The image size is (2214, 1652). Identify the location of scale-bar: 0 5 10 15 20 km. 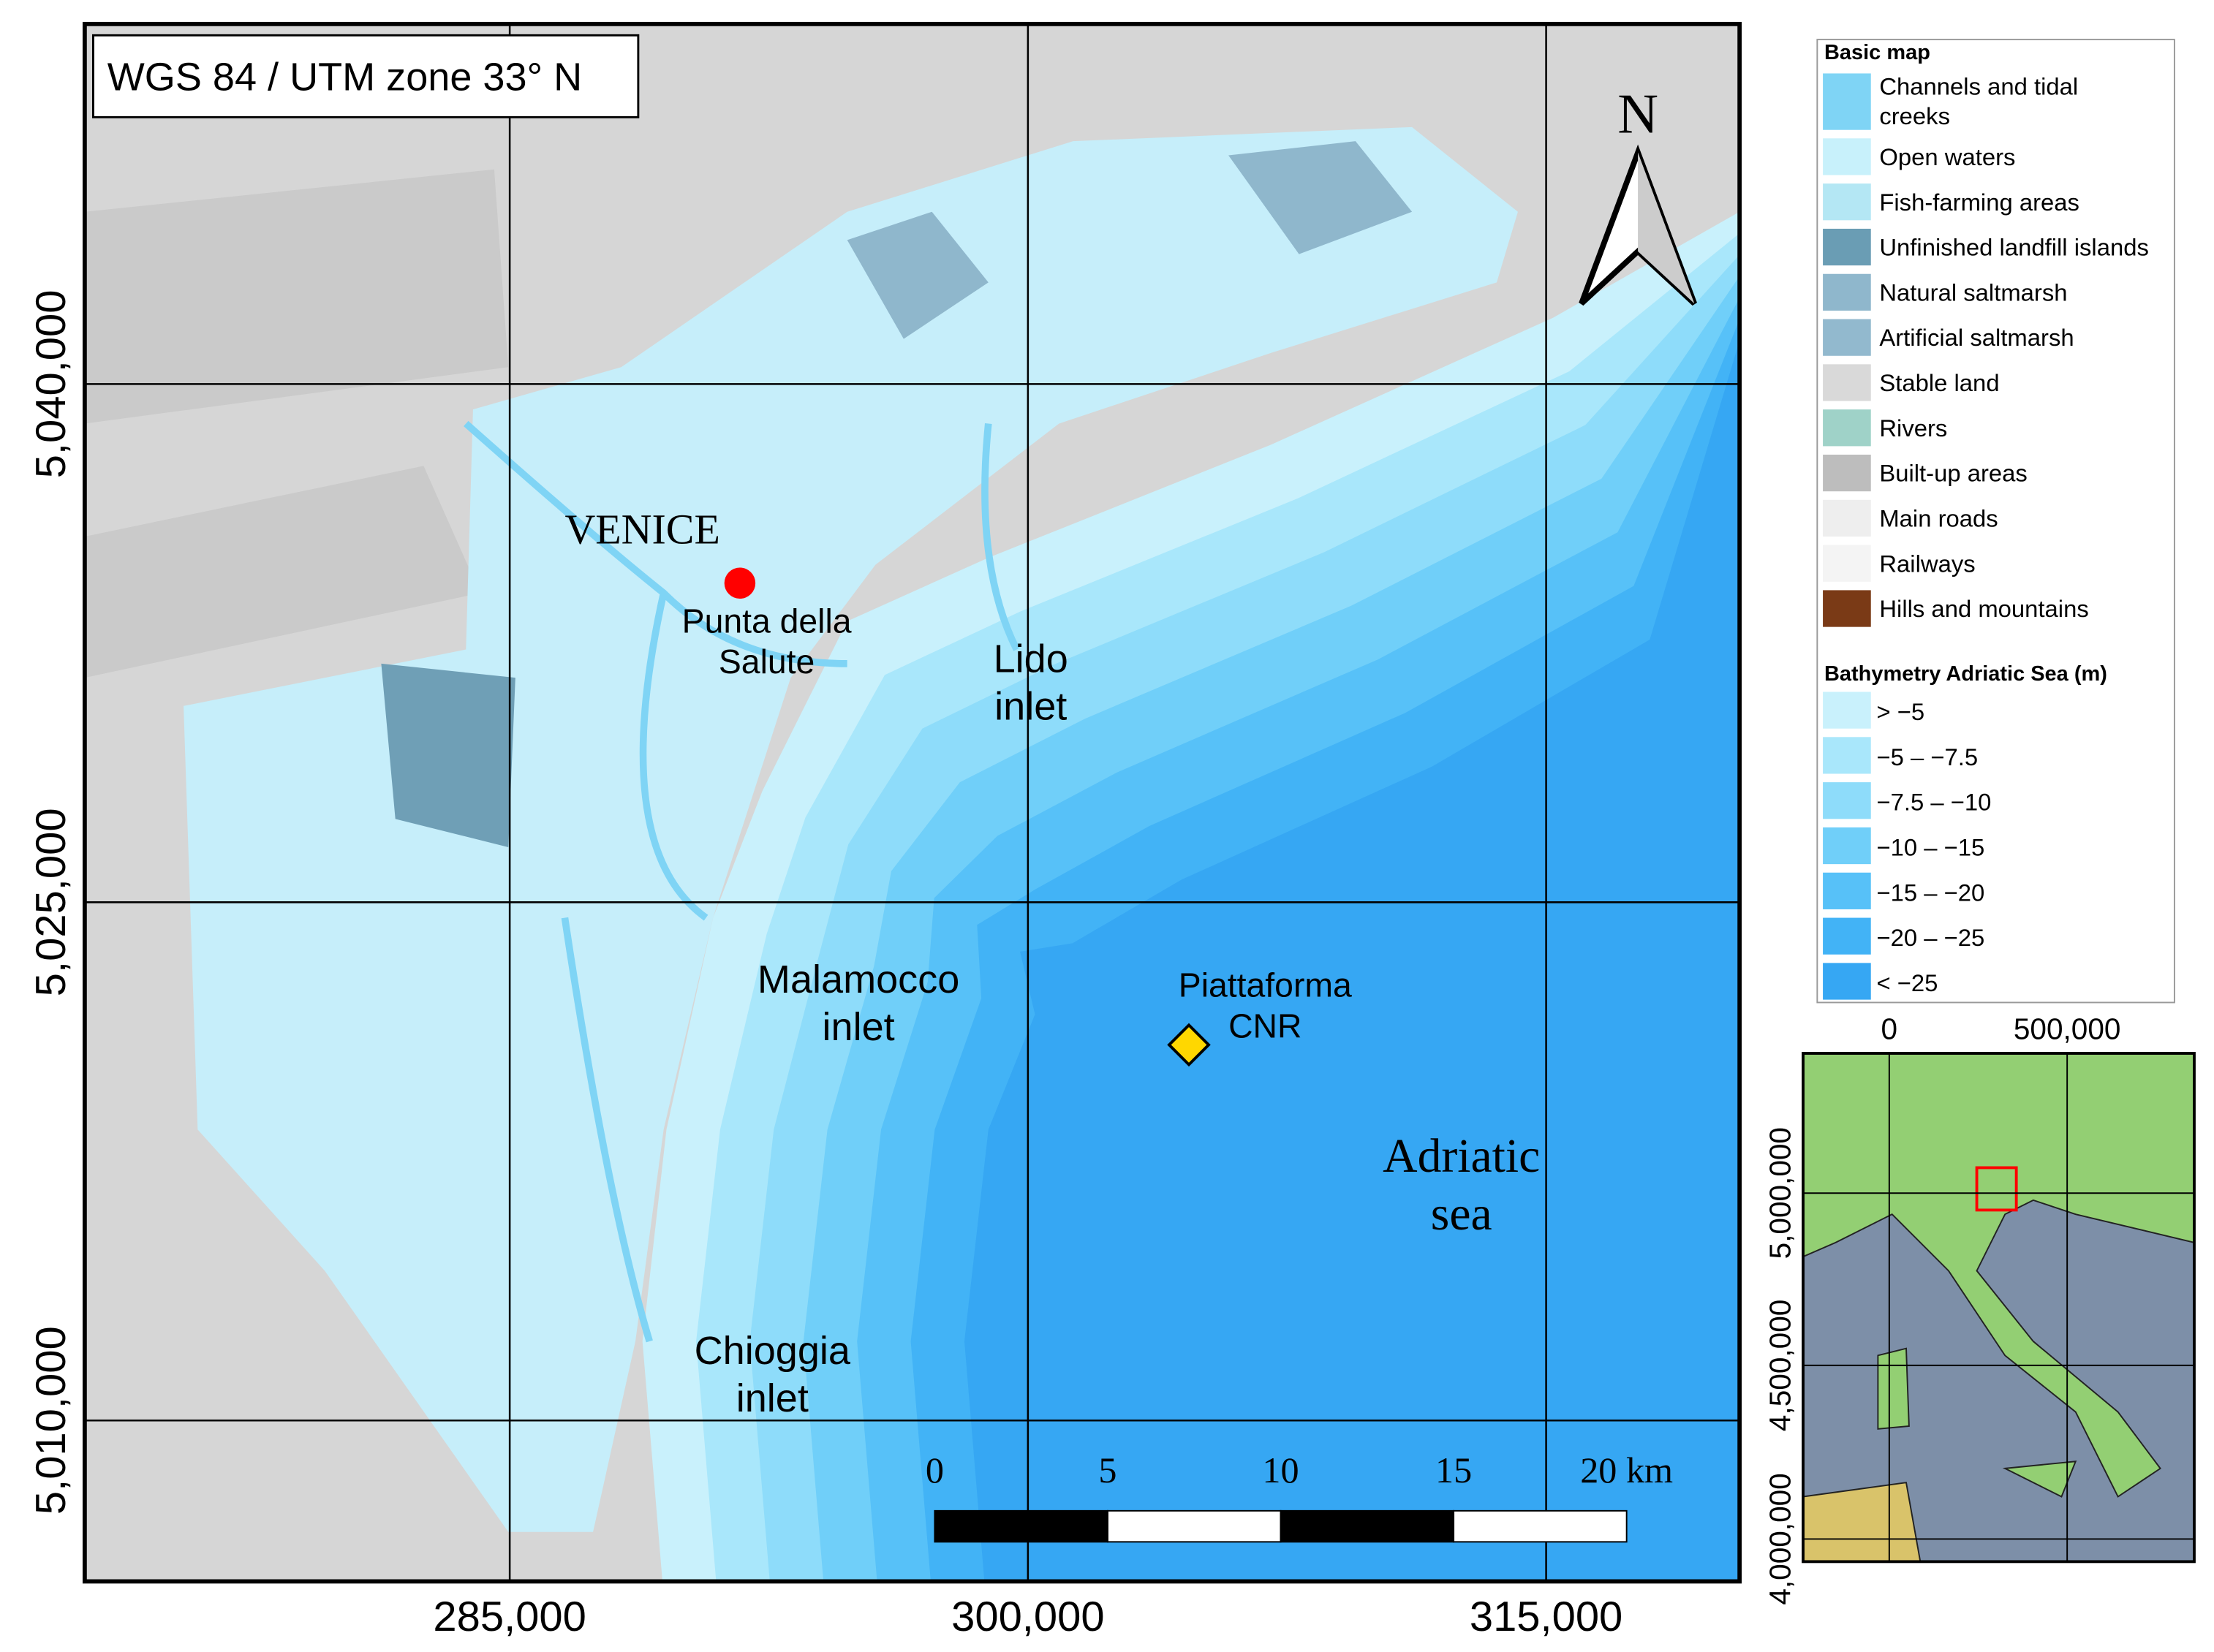
(1299, 1496).